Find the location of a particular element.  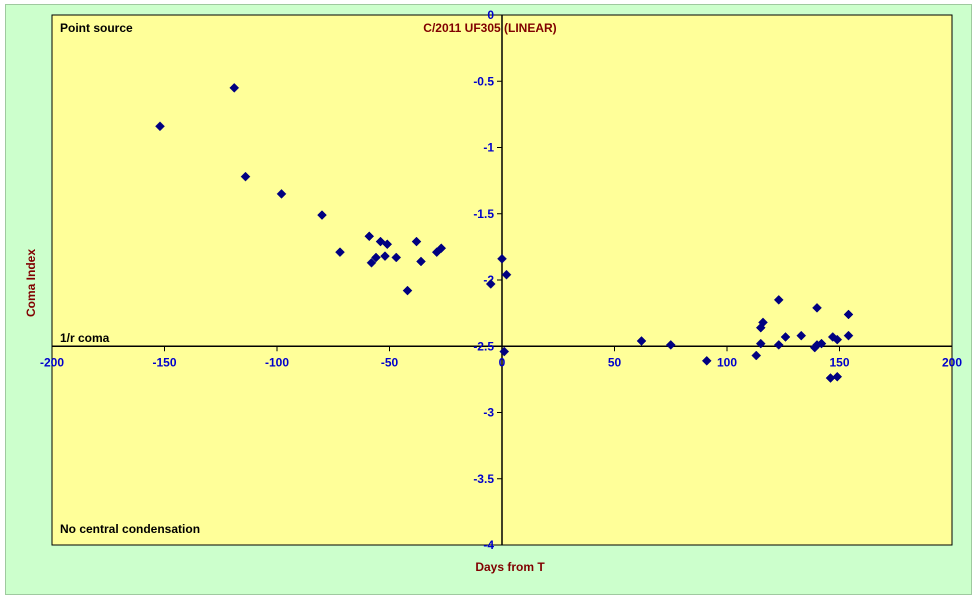

y-tick-label: -0.5 is located at coordinates (483, 81).